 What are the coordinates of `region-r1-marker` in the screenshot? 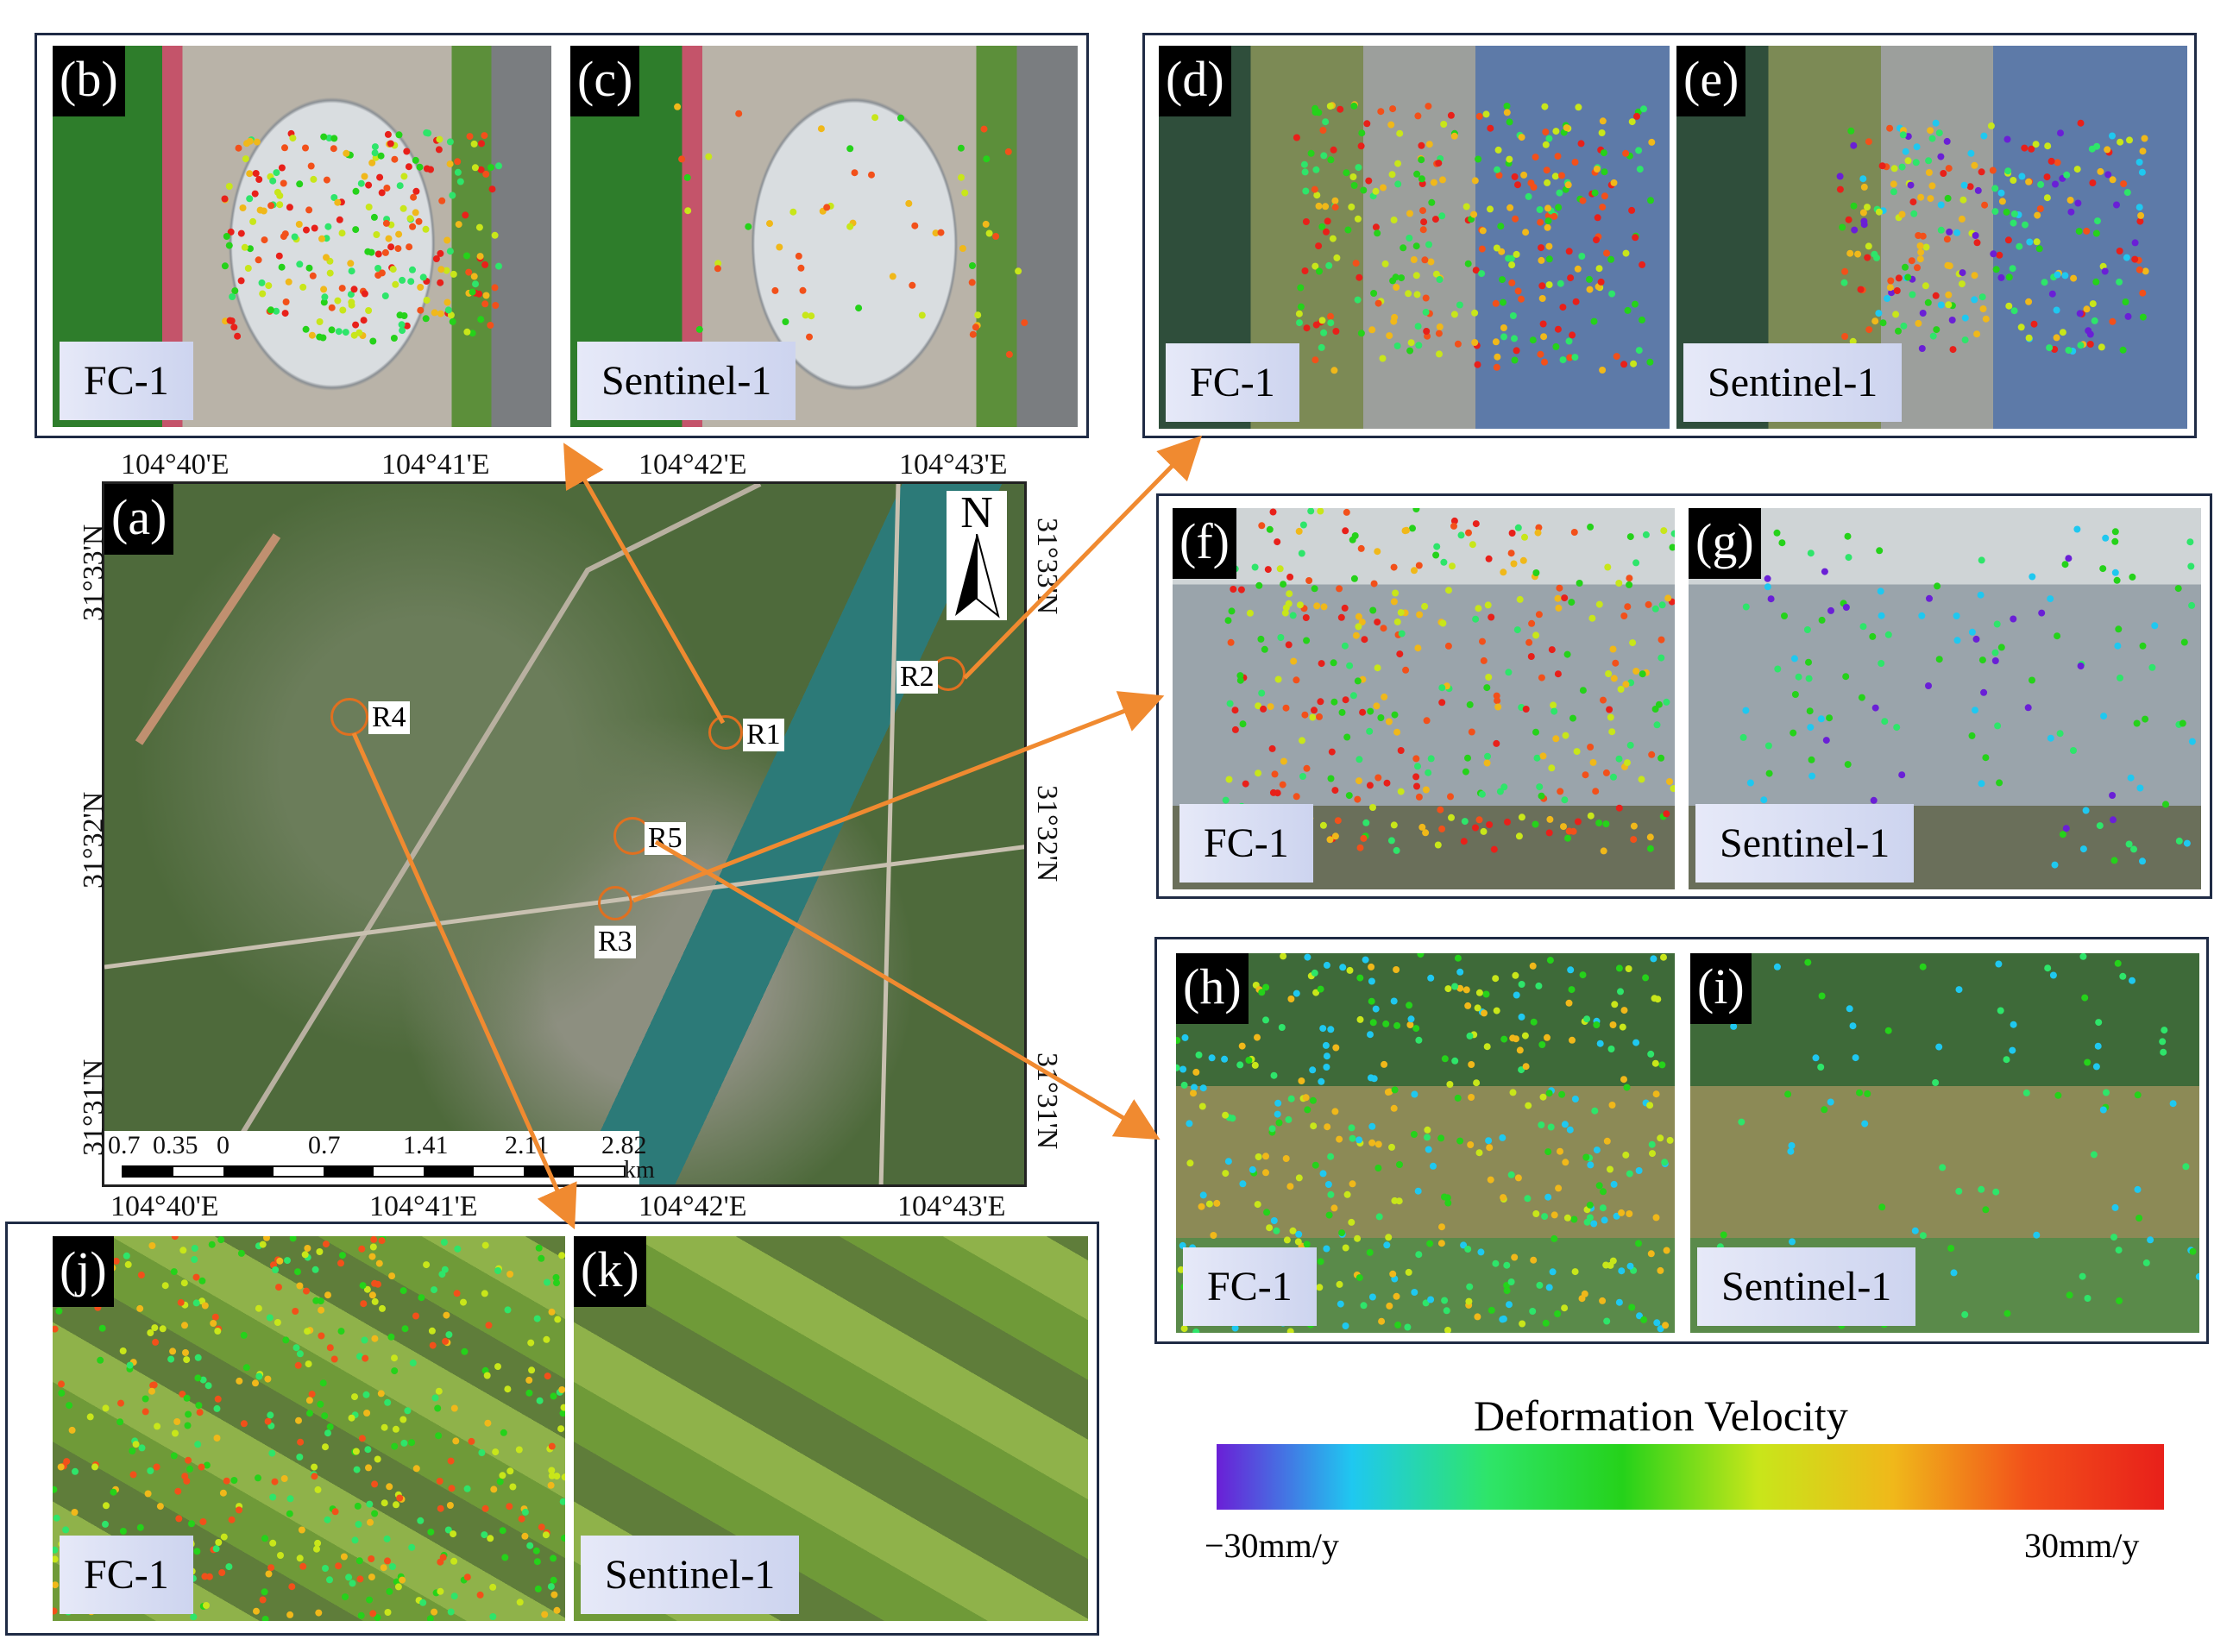 It's located at (725, 732).